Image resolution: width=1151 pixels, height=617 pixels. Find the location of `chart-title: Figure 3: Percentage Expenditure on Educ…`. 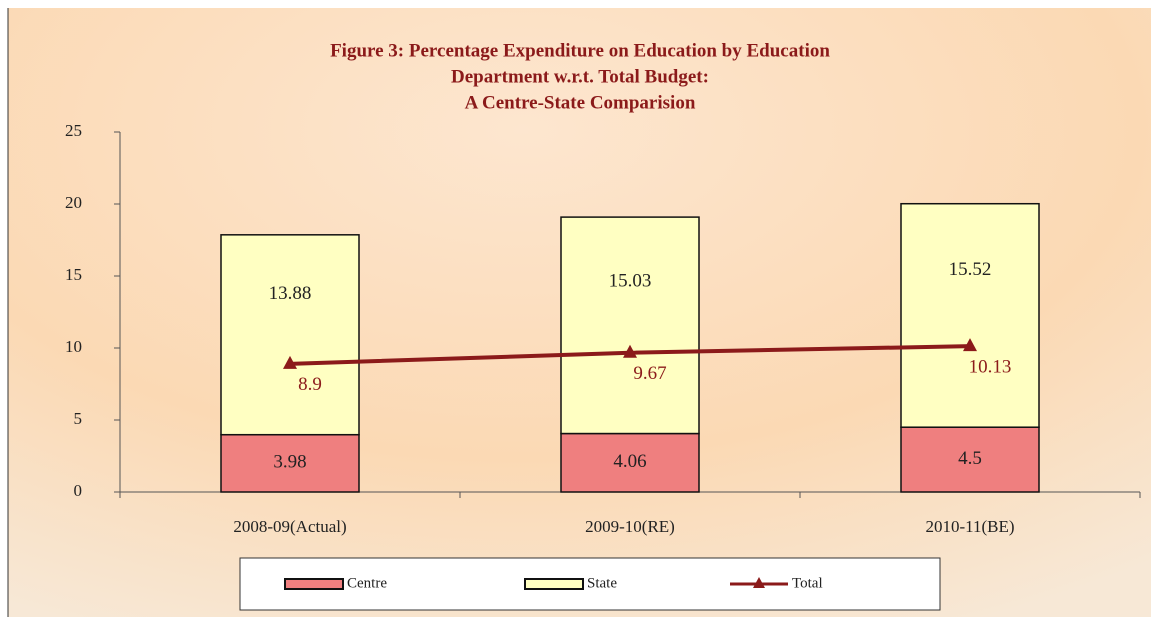

chart-title: Figure 3: Percentage Expenditure on Educ… is located at coordinates (580, 50).